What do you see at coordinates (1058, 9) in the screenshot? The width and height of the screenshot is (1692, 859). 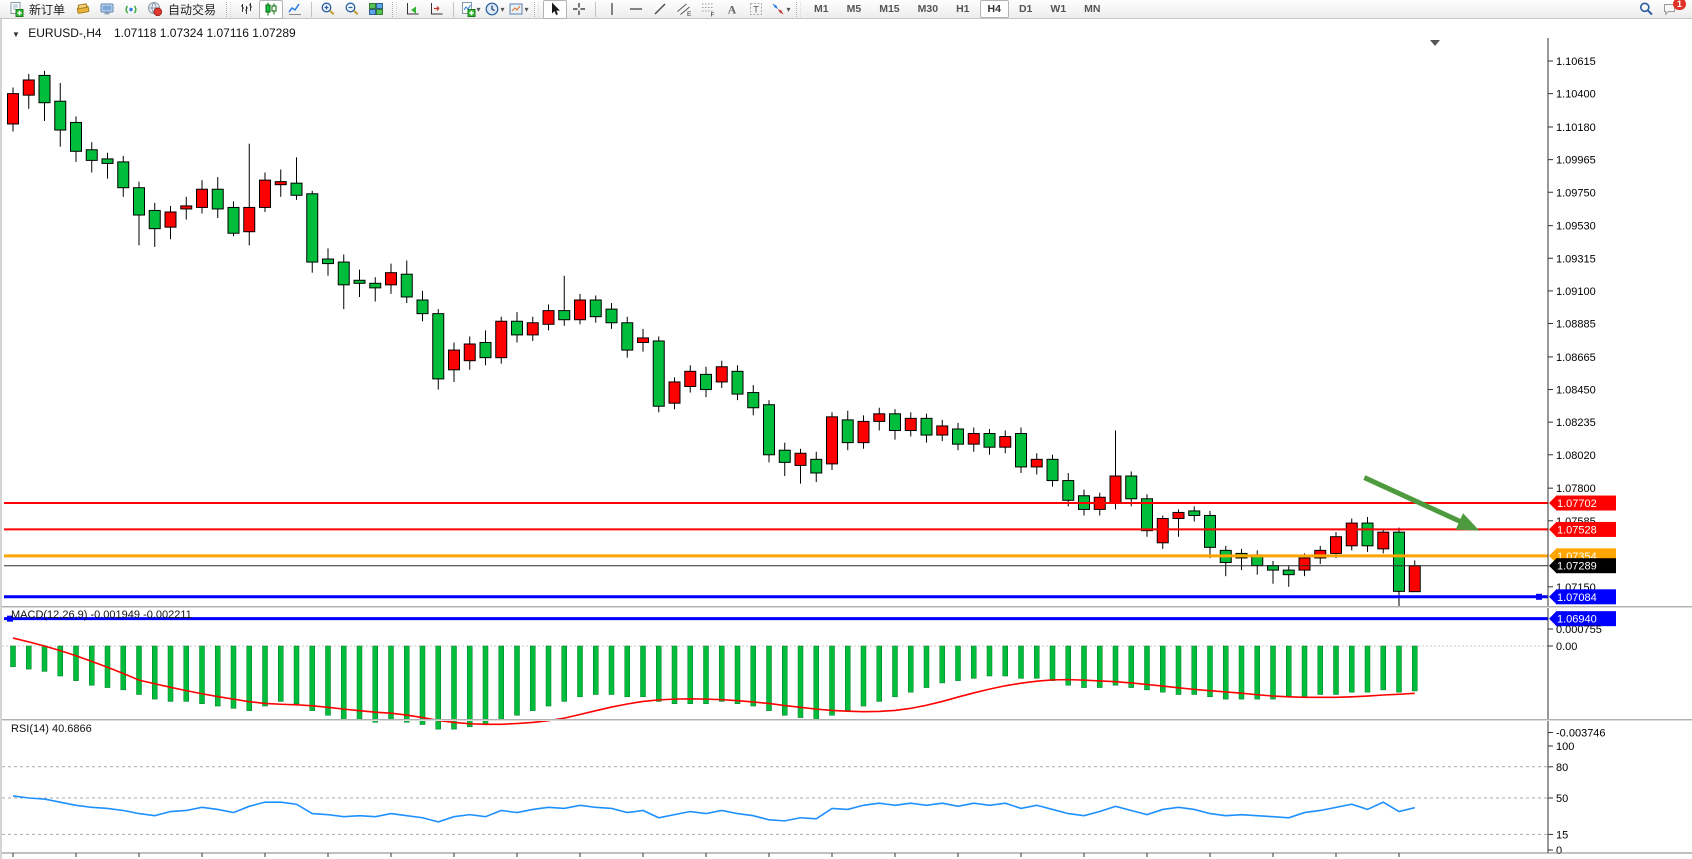 I see `tf-W1: W1` at bounding box center [1058, 9].